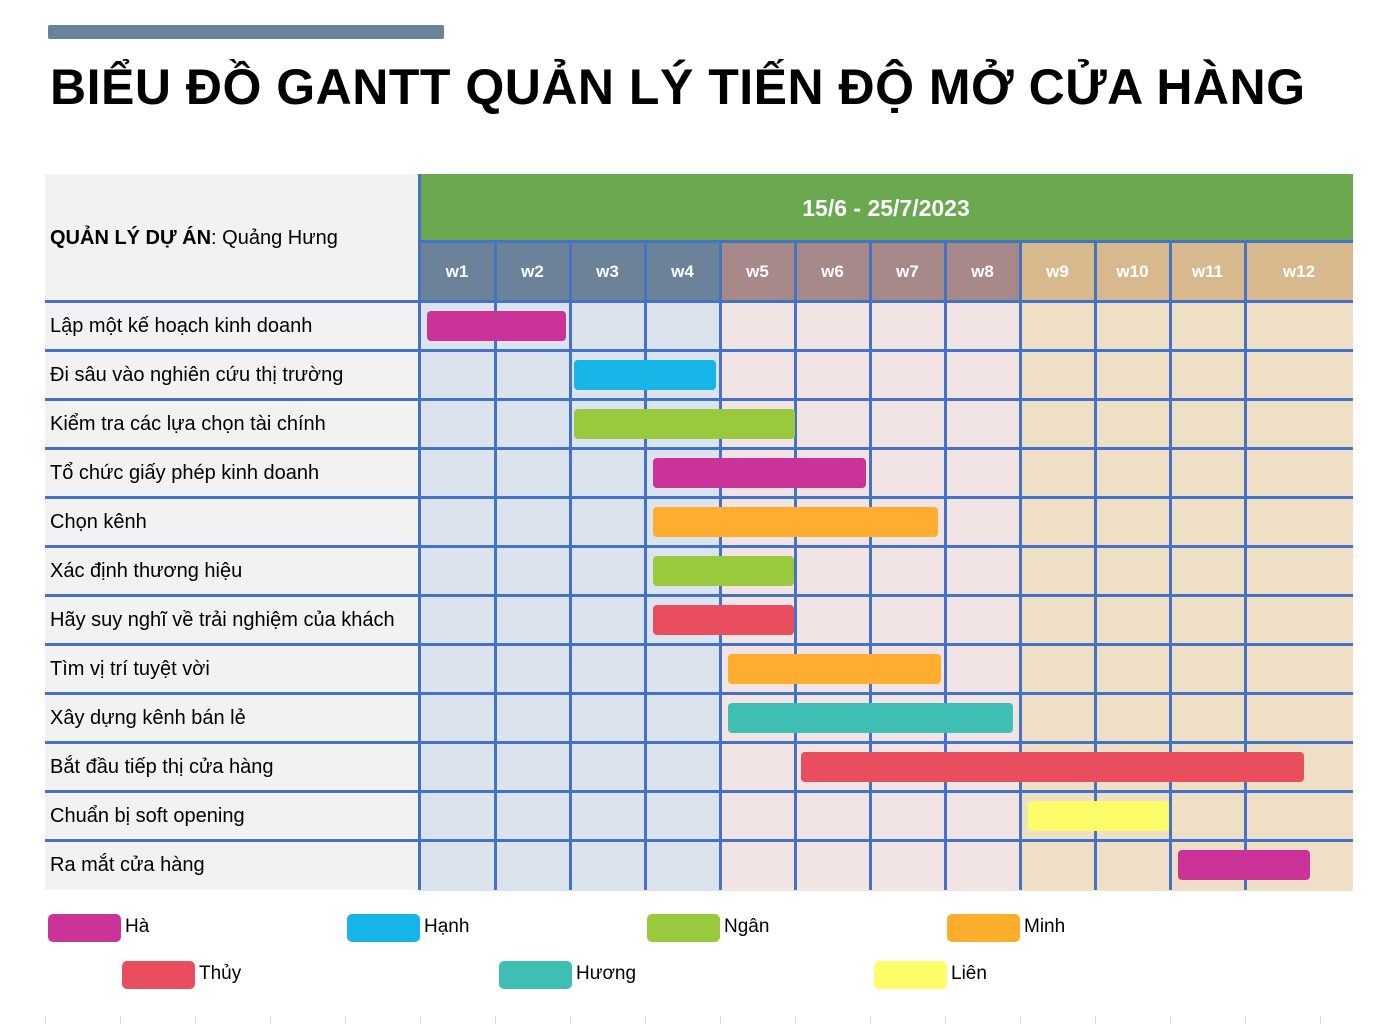 Image resolution: width=1376 pixels, height=1024 pixels. Describe the element at coordinates (232, 669) in the screenshot. I see `task-label: Tìm vị trí tuyệt vời` at that location.